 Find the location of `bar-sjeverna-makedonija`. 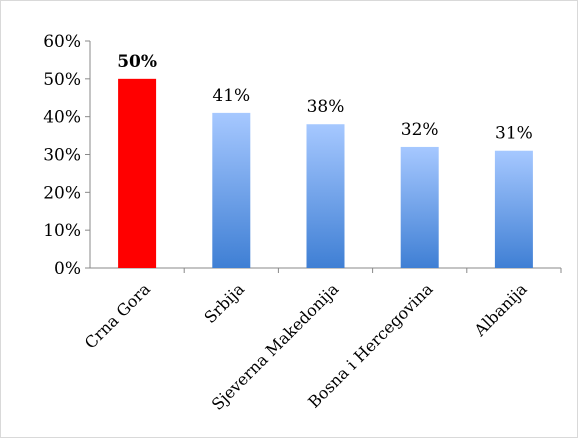

bar-sjeverna-makedonija is located at coordinates (325, 196).